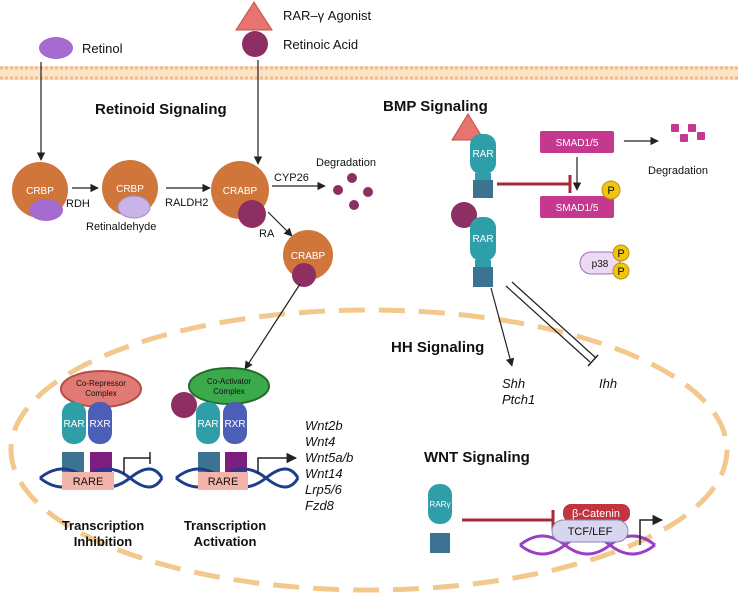 The image size is (738, 604). What do you see at coordinates (546, 520) in the screenshot?
I see `wnt-module: RARγ β-Catenin TCF/LEF` at bounding box center [546, 520].